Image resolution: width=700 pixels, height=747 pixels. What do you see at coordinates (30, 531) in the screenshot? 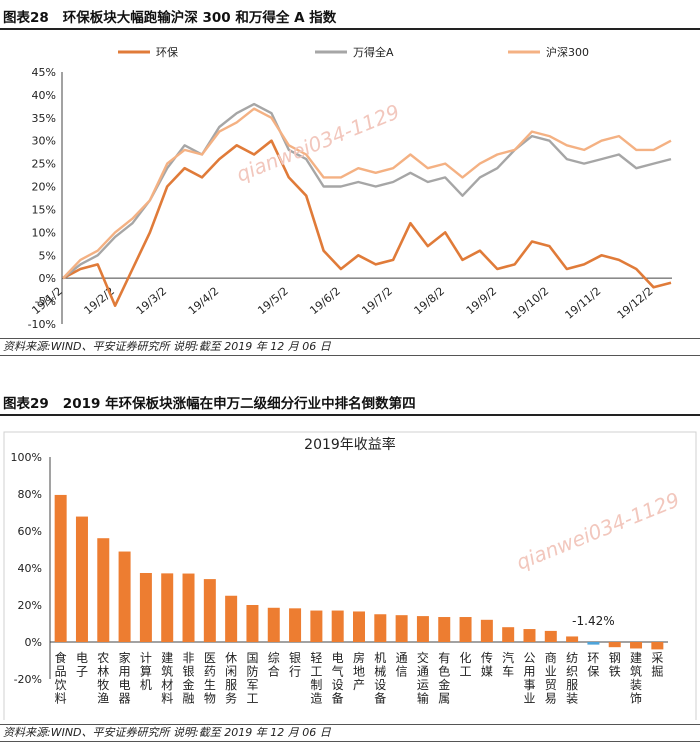
I see `y-tick-label: 60%` at bounding box center [30, 531].